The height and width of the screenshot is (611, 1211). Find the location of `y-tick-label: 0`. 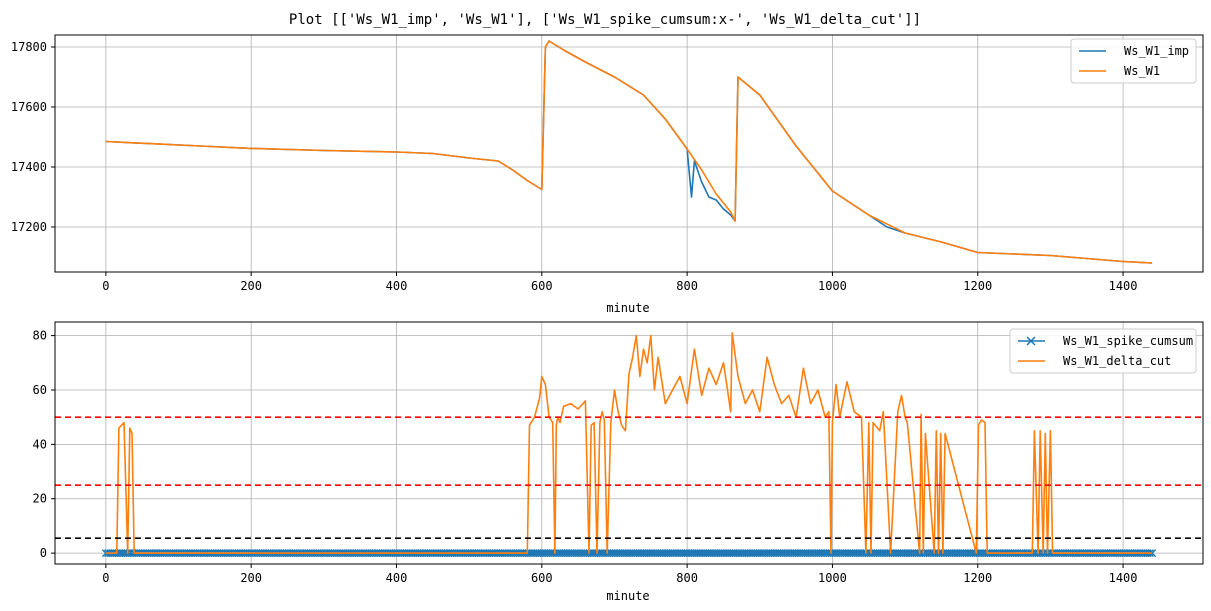

y-tick-label: 0 is located at coordinates (43, 553).